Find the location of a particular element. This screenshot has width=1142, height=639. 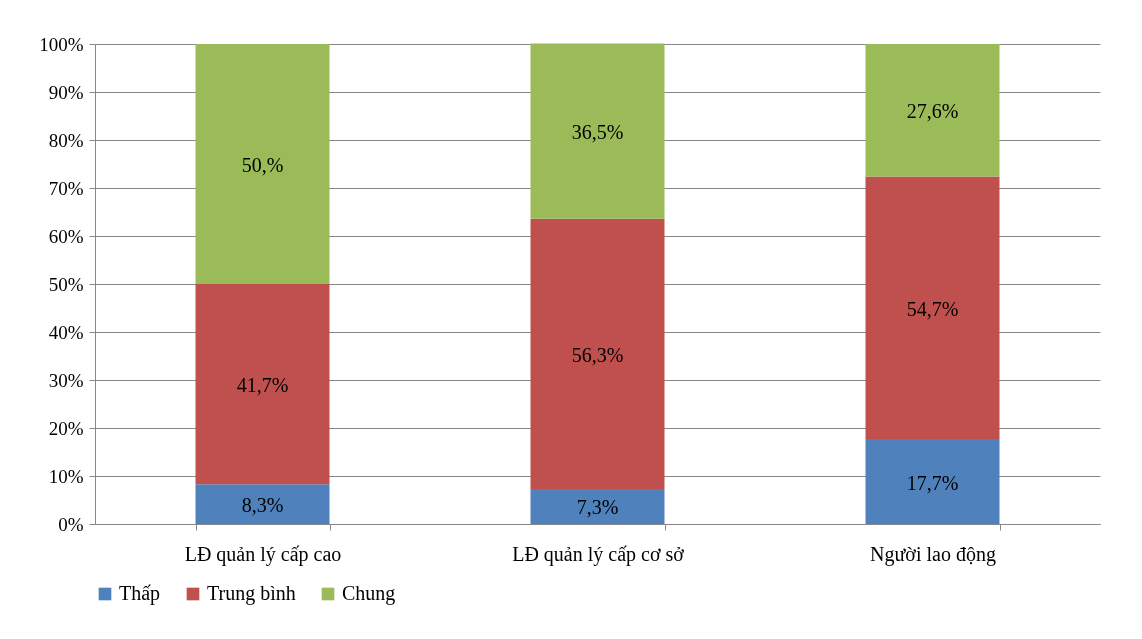

data-label: 27,6% is located at coordinates (932, 111).